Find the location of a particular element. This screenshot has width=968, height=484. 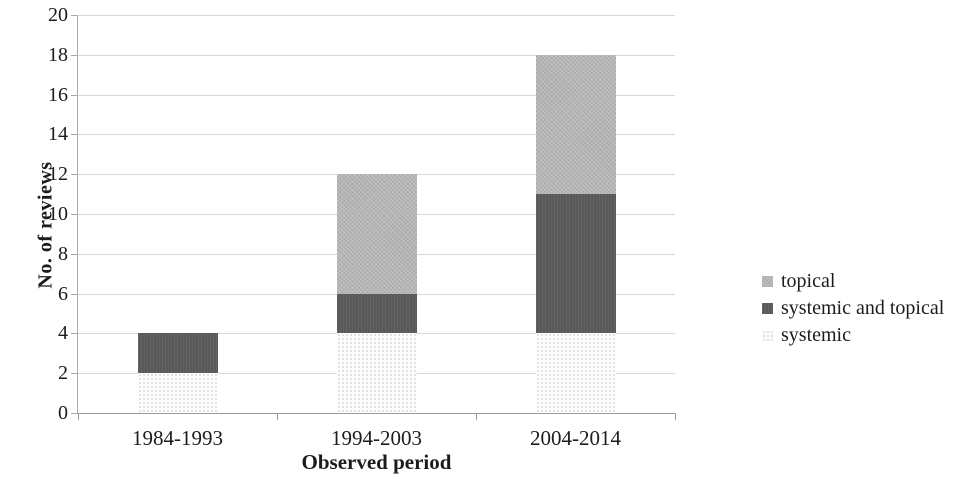

y-tick-label: 18 is located at coordinates (58, 54).